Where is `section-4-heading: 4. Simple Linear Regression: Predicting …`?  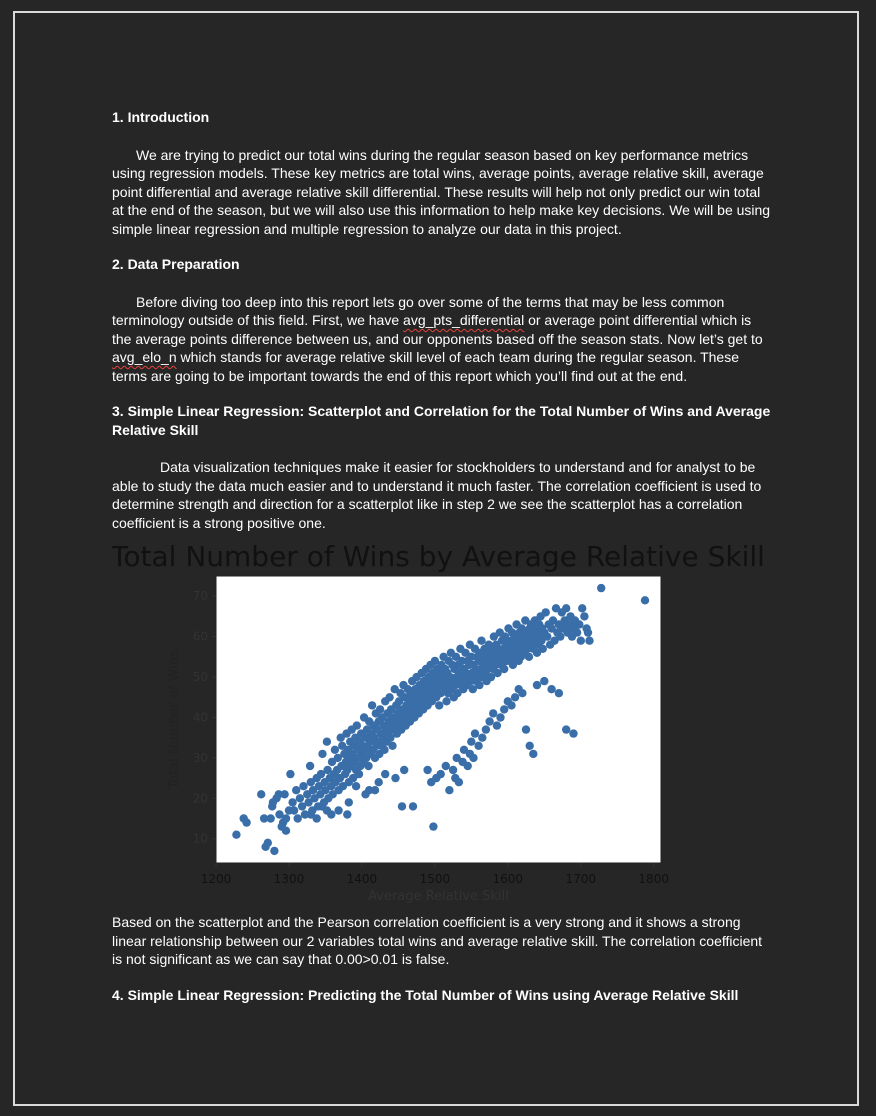 section-4-heading: 4. Simple Linear Regression: Predicting … is located at coordinates (425, 994).